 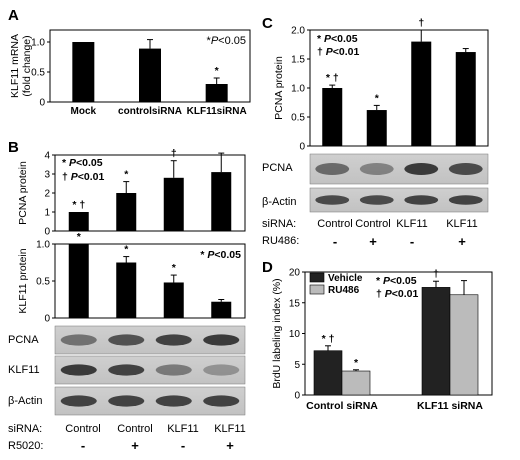 What do you see at coordinates (295, 303) in the screenshot?
I see `y-tick-label: 15` at bounding box center [295, 303].